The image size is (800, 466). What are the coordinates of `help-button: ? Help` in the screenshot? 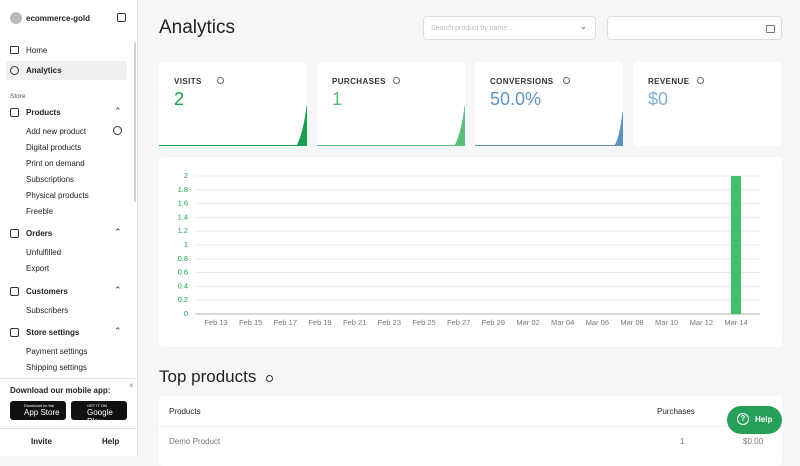 It's located at (754, 420).